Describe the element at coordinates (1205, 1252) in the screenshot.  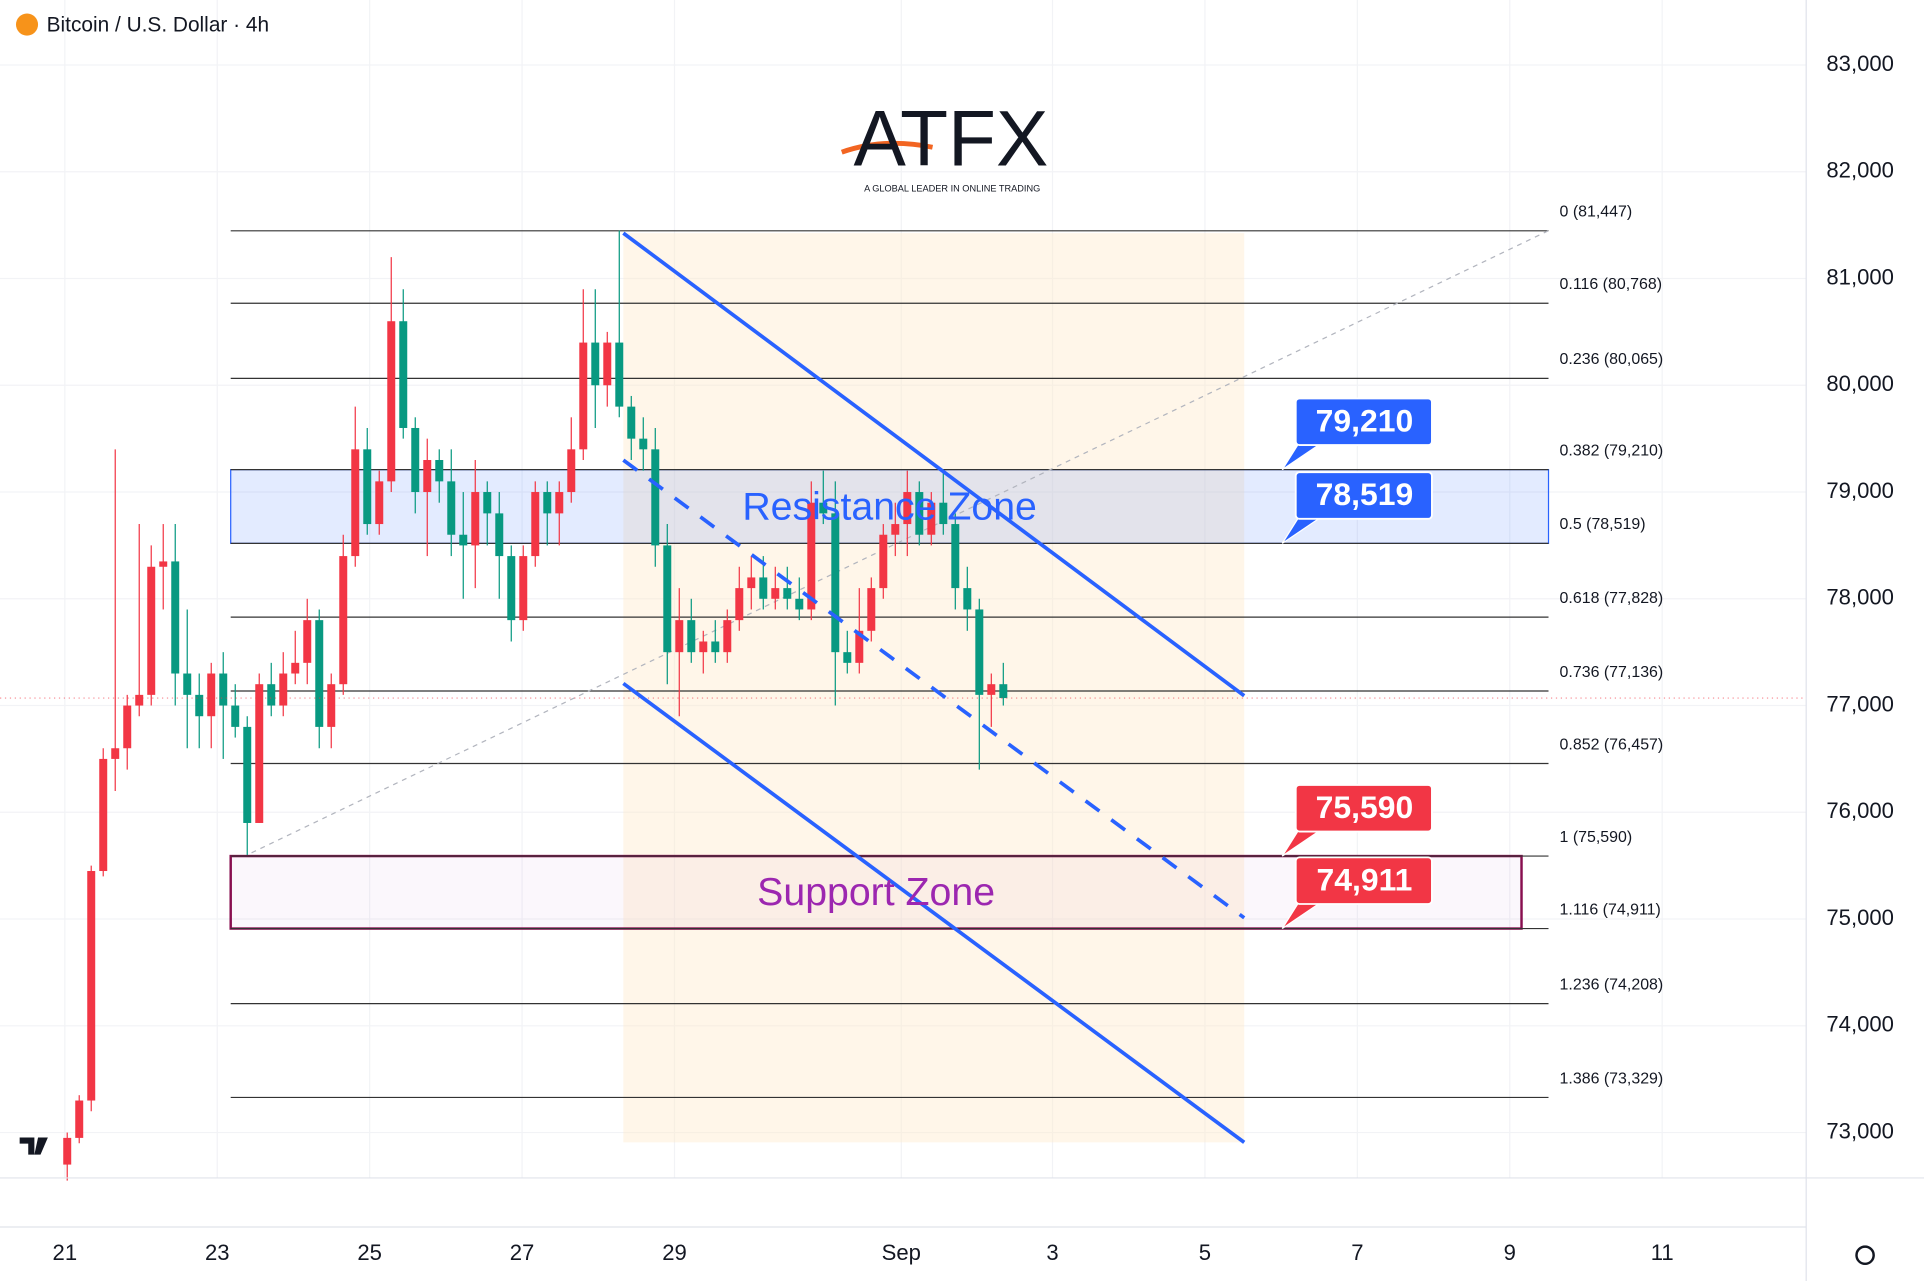
I see `x-tick-label: 5` at that location.